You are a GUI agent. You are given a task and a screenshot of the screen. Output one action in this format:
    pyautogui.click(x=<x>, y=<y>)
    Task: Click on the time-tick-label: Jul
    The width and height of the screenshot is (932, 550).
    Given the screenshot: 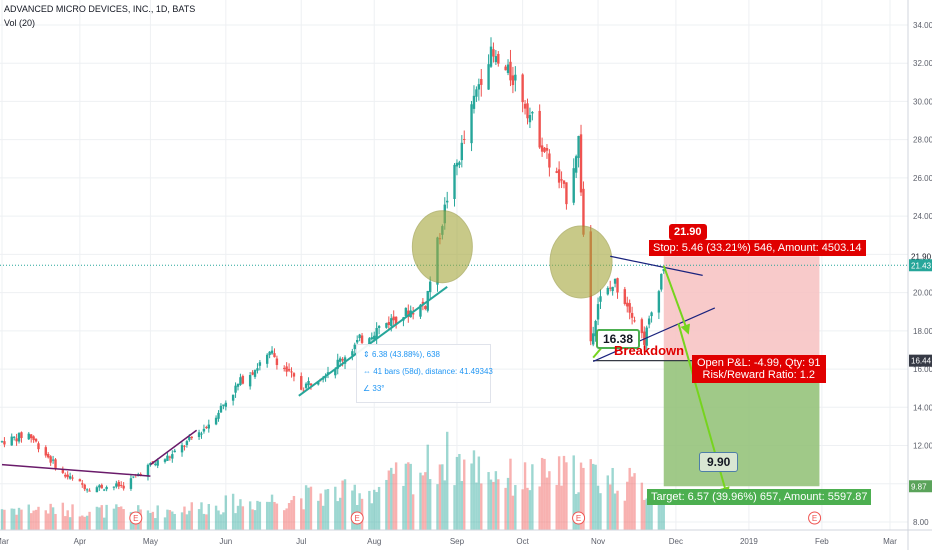 What is the action you would take?
    pyautogui.click(x=301, y=541)
    